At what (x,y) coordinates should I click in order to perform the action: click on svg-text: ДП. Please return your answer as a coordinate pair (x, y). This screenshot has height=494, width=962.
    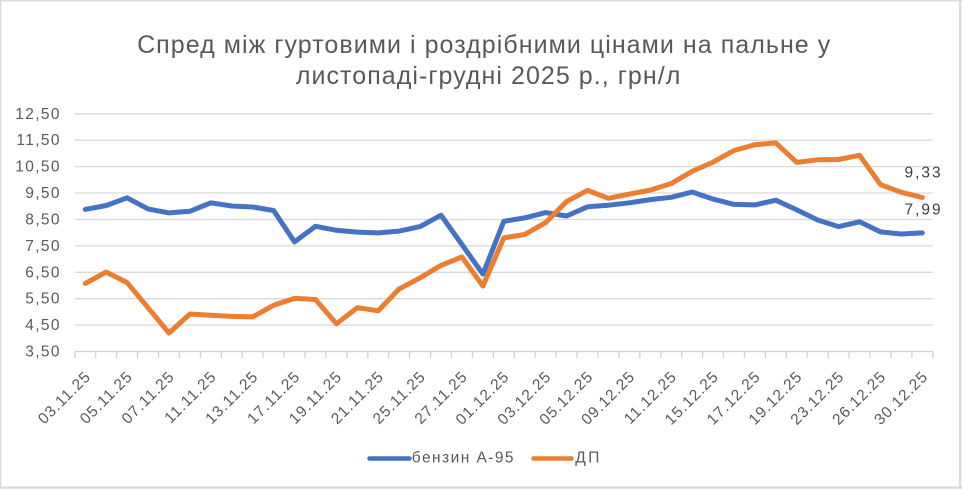
    Looking at the image, I should click on (588, 457).